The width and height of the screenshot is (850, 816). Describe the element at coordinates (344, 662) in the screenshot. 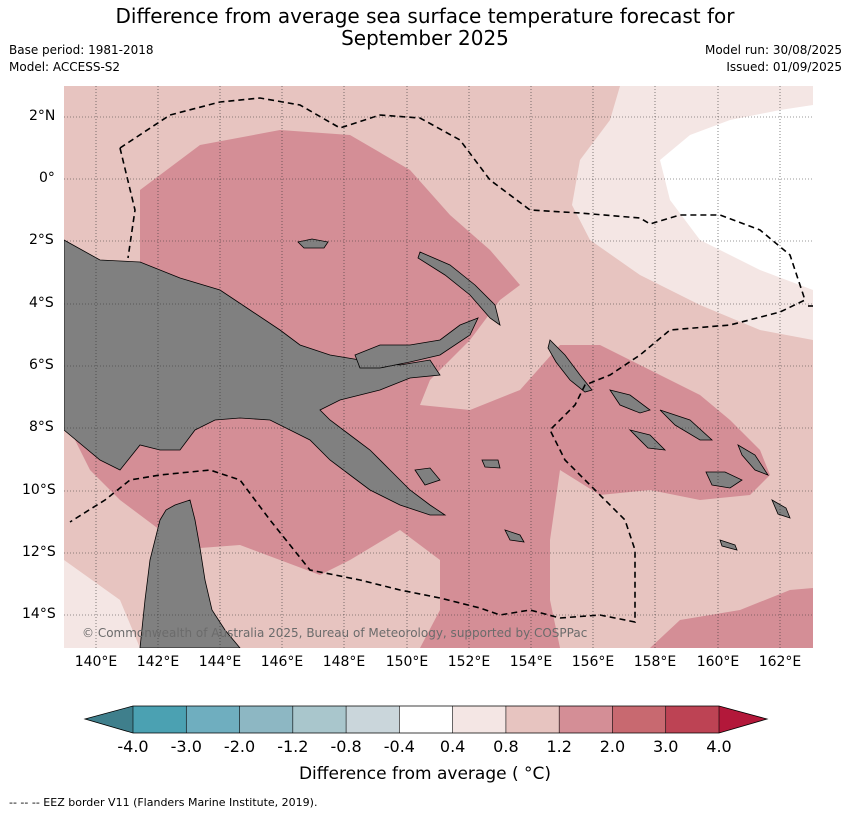

I see `lon-label: 148°E` at that location.